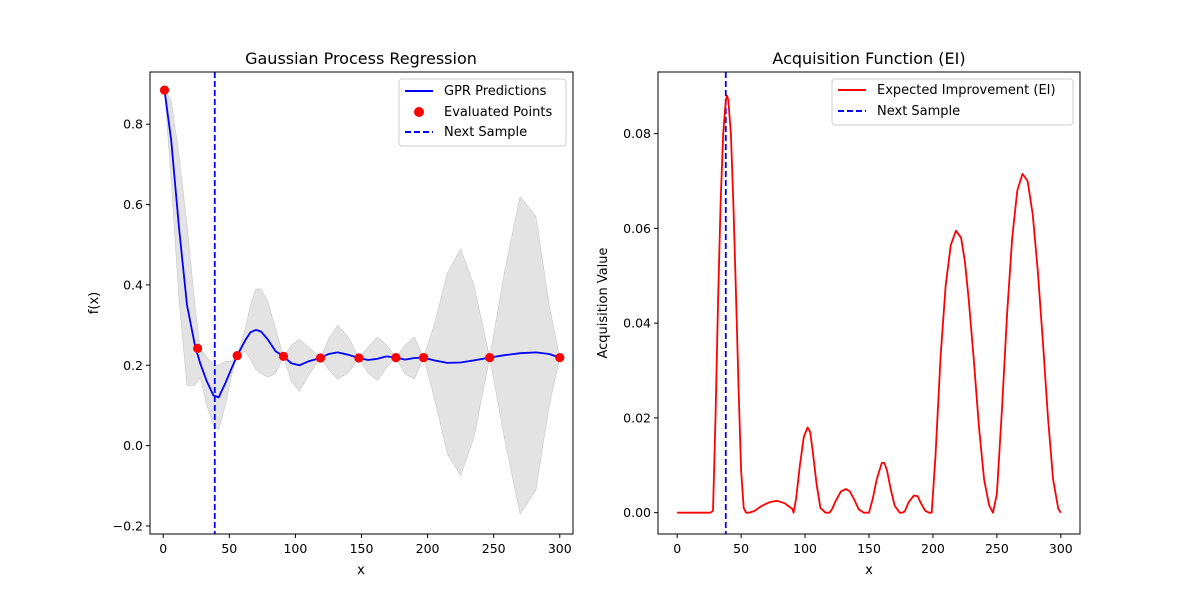 This screenshot has width=1200, height=600. Describe the element at coordinates (128, 525) in the screenshot. I see `gpr-y-tick-label: −0.2` at that location.